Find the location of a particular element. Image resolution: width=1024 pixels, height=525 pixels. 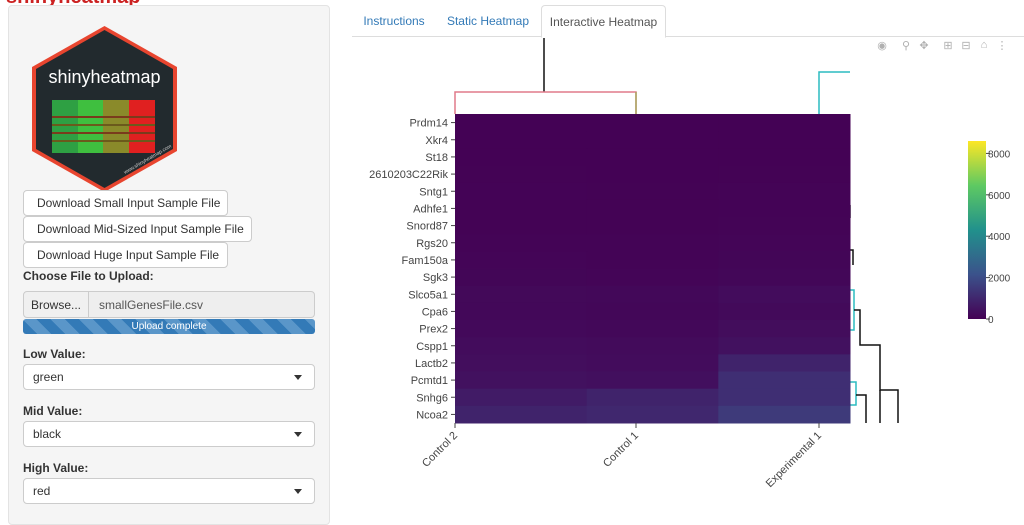

file-name-field: smallGenesFile.csv is located at coordinates (202, 304).